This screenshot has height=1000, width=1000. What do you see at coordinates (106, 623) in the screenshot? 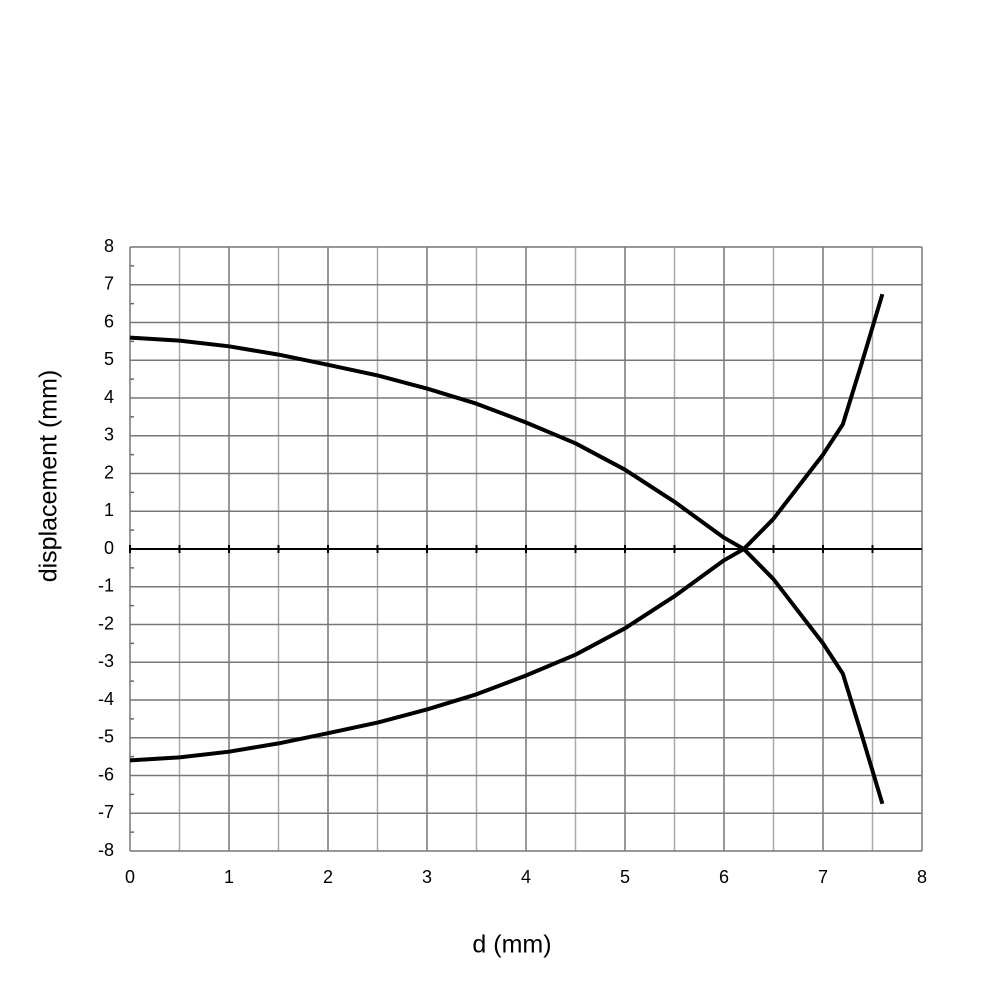
I see `y-tick-label: -2` at bounding box center [106, 623].